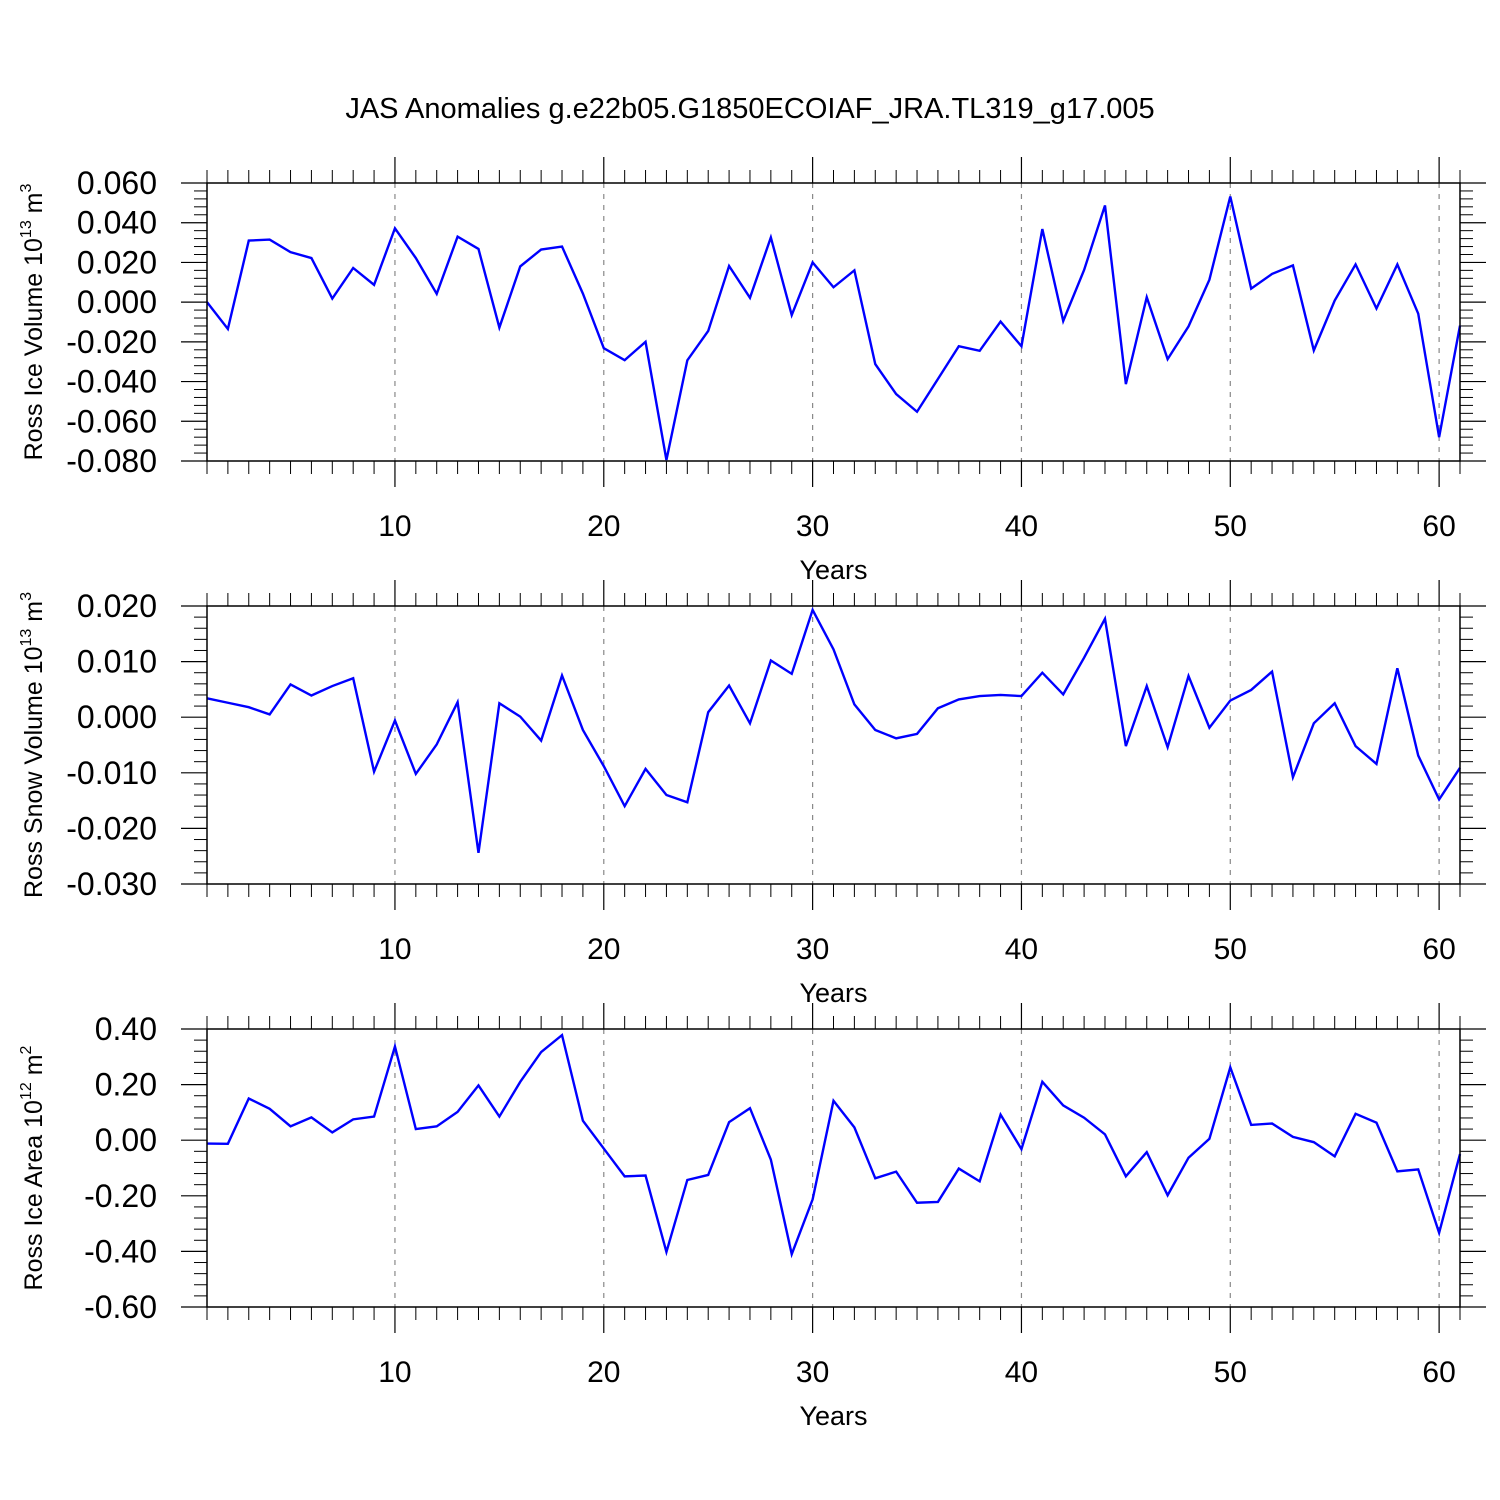  What do you see at coordinates (120, 1307) in the screenshot?
I see `y-tick-label: -0.60` at bounding box center [120, 1307].